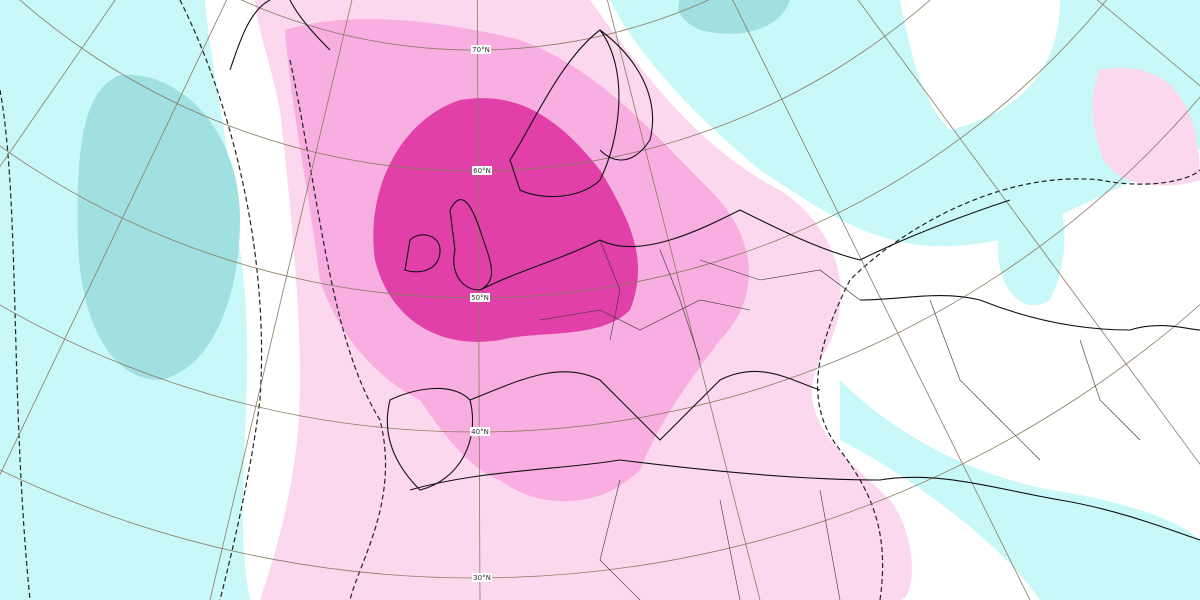  I want to click on neutral-area, so click(980, 65).